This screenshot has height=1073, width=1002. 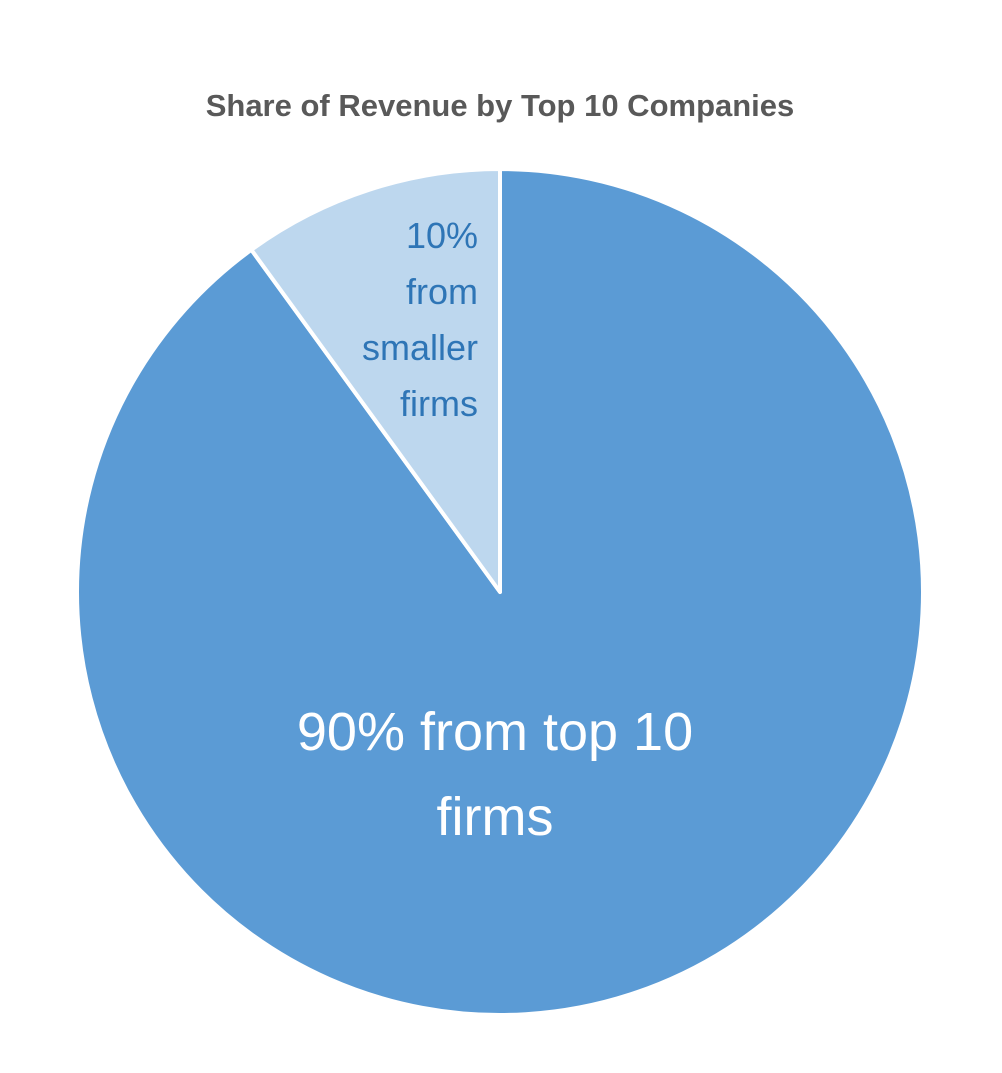 I want to click on data-label-box: 90% from top 10 firms, so click(x=495, y=774).